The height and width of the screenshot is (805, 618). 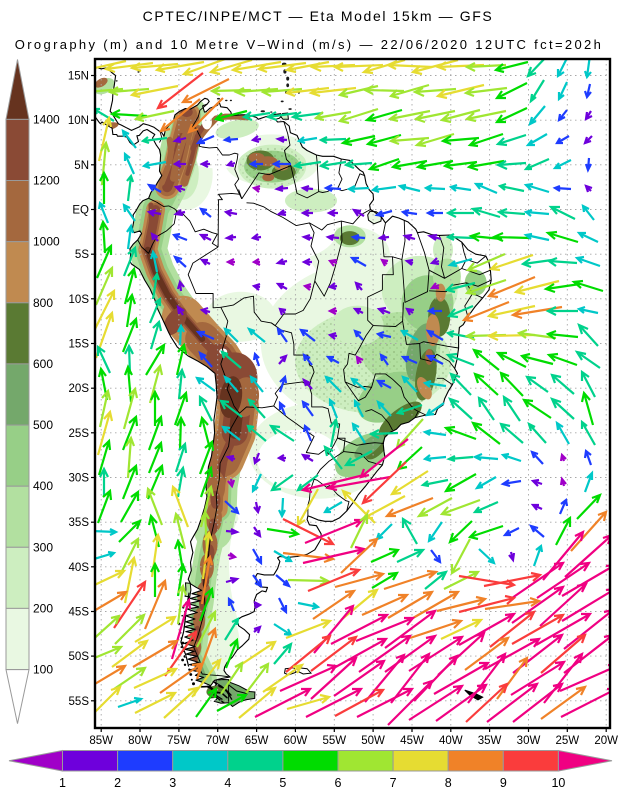 I want to click on svg-text: 25W, so click(x=567, y=741).